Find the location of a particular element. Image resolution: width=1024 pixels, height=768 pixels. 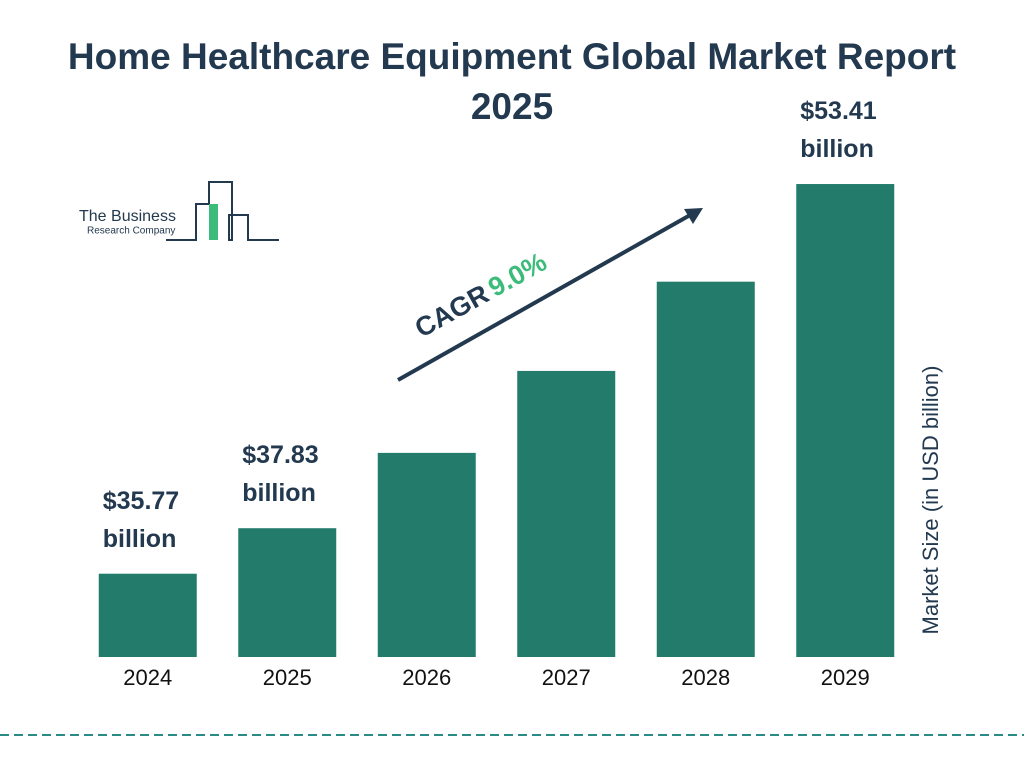

logo-text: The Business is located at coordinates (127, 216).